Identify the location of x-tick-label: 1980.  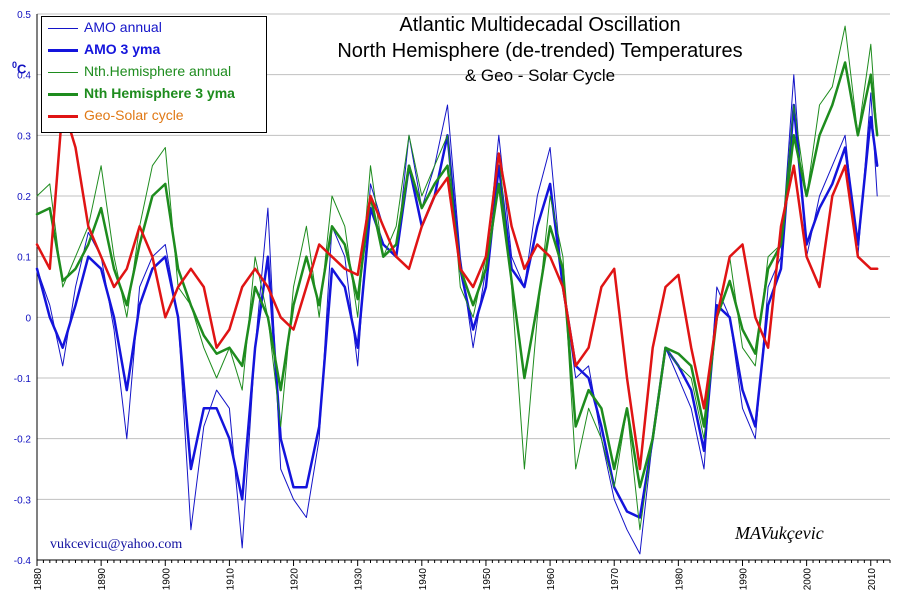
(679, 579).